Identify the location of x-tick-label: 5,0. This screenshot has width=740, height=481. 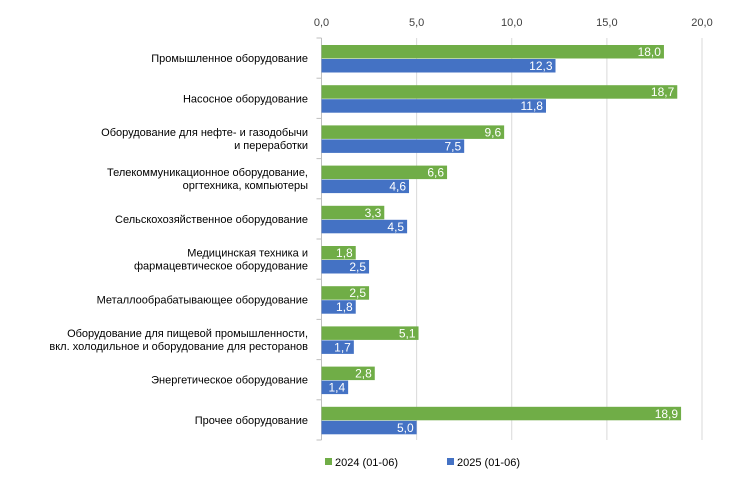
(416, 23).